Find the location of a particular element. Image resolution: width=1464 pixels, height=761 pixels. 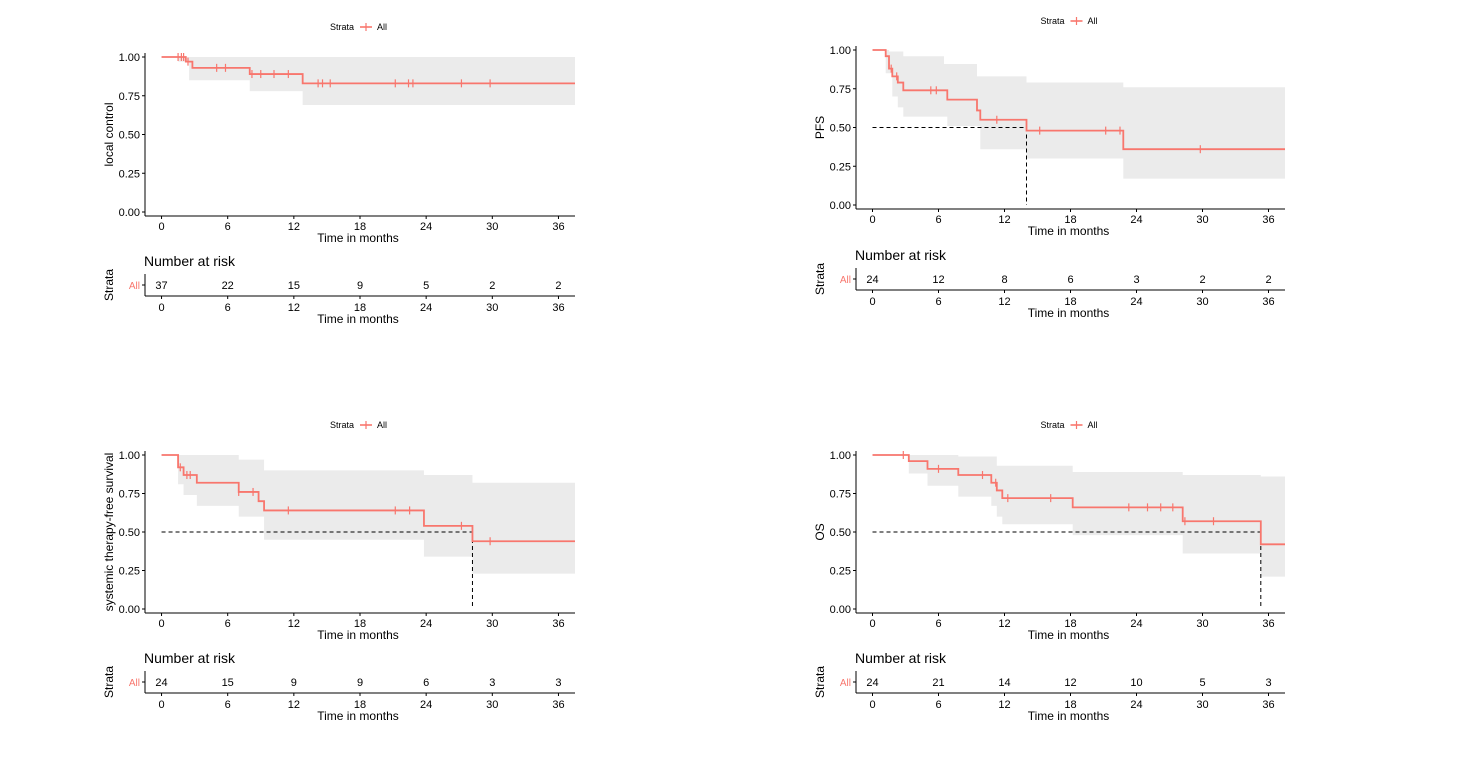

risk-count: 14 is located at coordinates (1004, 683).